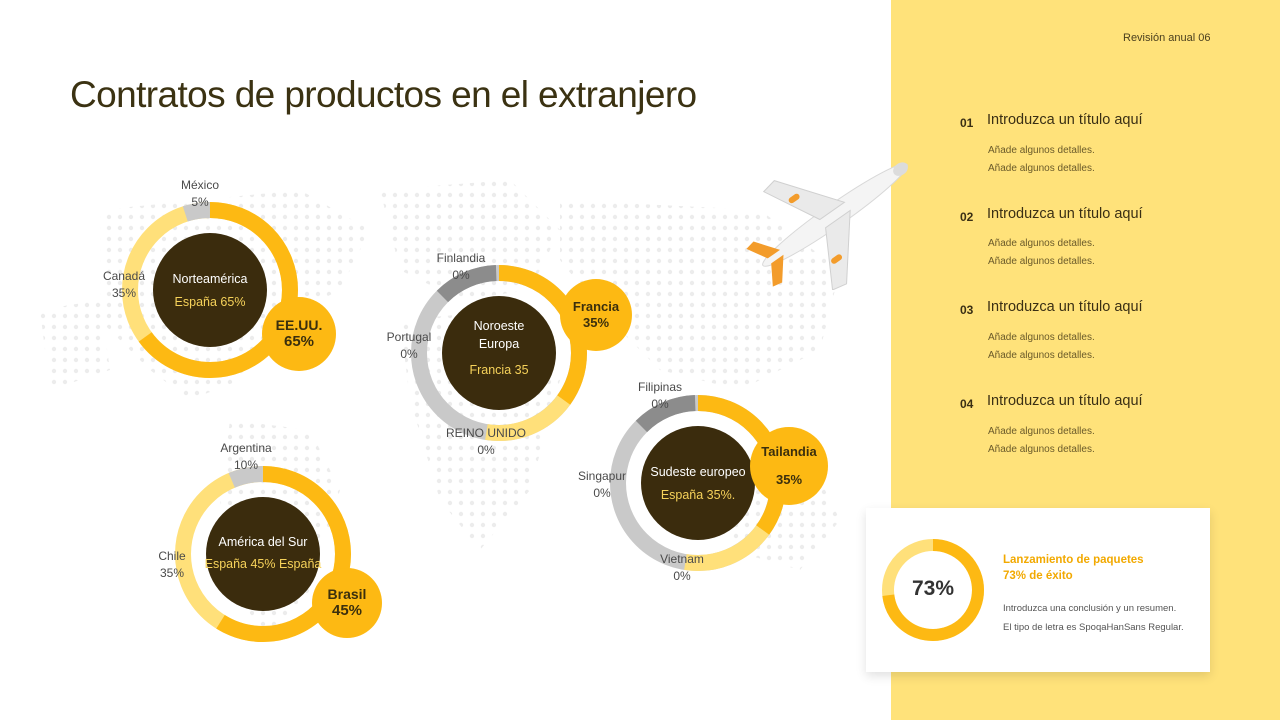 This screenshot has width=1280, height=720. I want to click on card-text-line: Introduzca una conclusión y un resumen., so click(1090, 608).